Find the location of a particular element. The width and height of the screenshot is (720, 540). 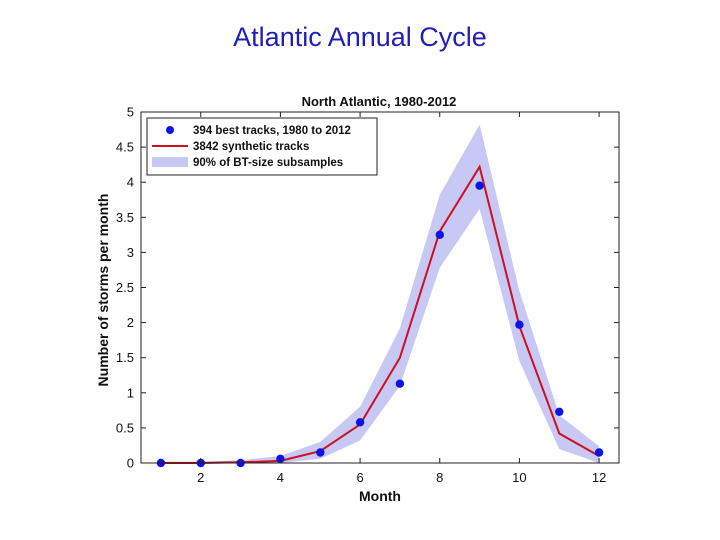

legend-label-best-tracks: 394 best tracks, 1980 to 2012 is located at coordinates (272, 131).